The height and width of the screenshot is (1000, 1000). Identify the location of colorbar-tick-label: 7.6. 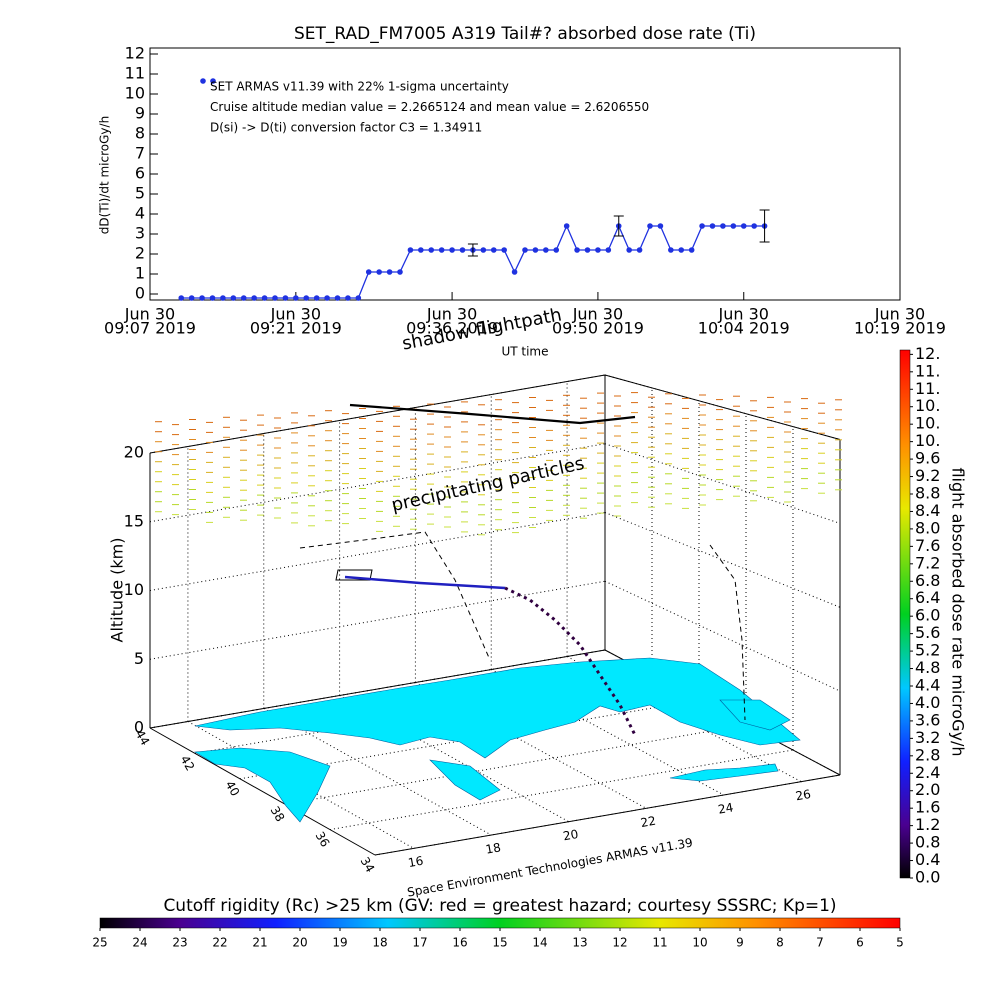
(927, 545).